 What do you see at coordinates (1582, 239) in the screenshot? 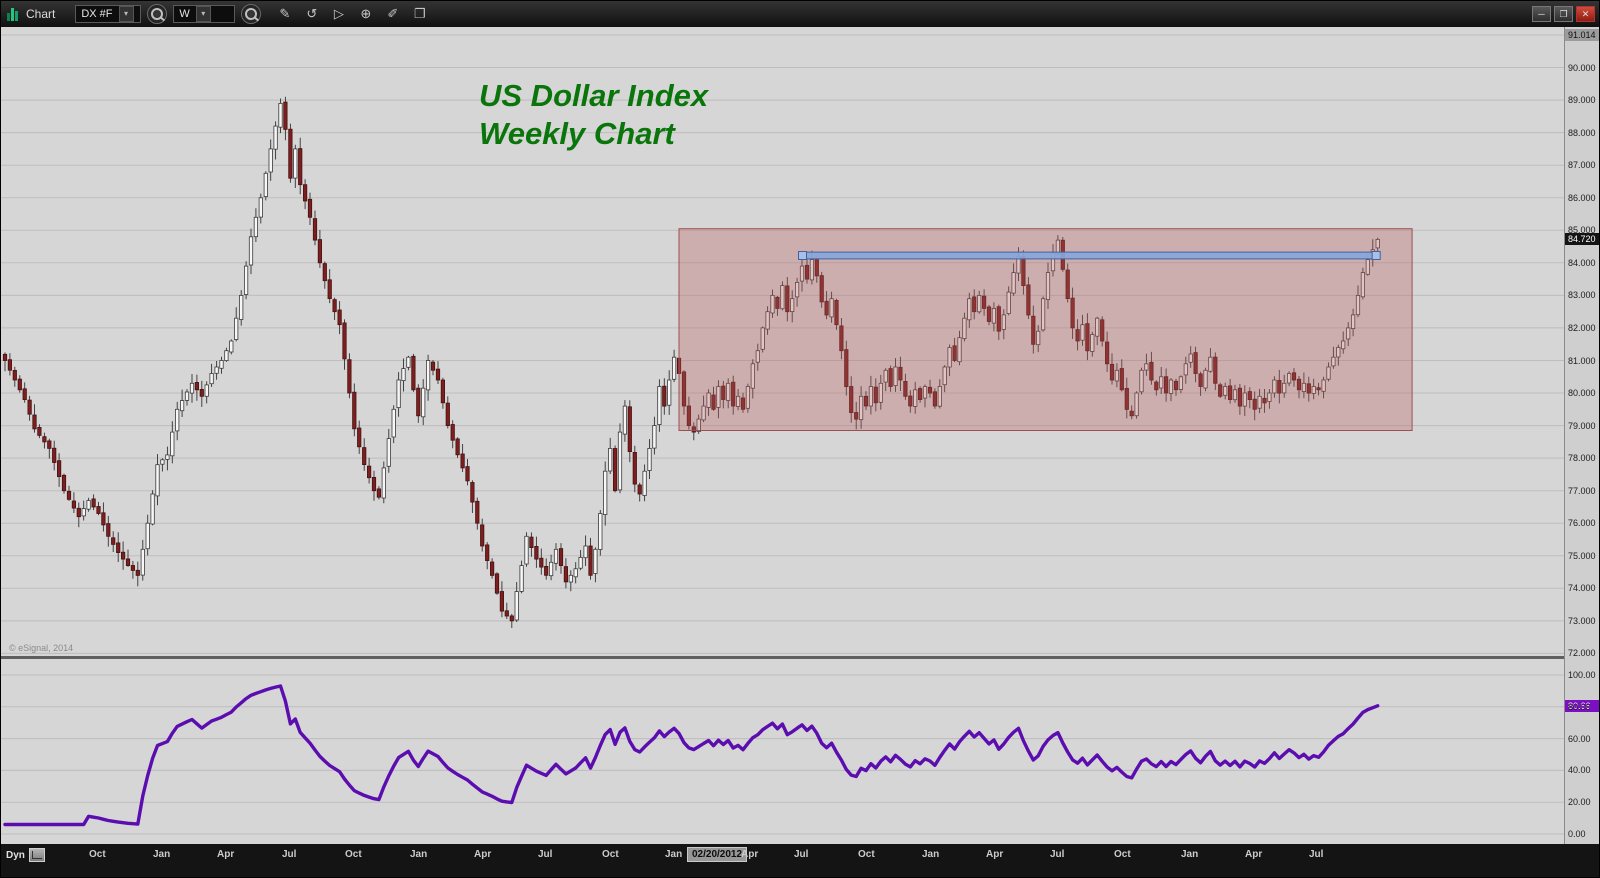
I see `price-badge: 84.720` at bounding box center [1582, 239].